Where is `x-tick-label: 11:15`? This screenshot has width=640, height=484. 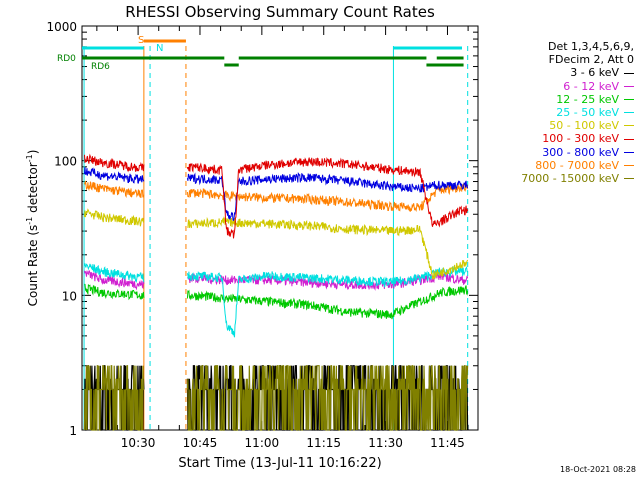
x-tick-label: 11:15 is located at coordinates (323, 443).